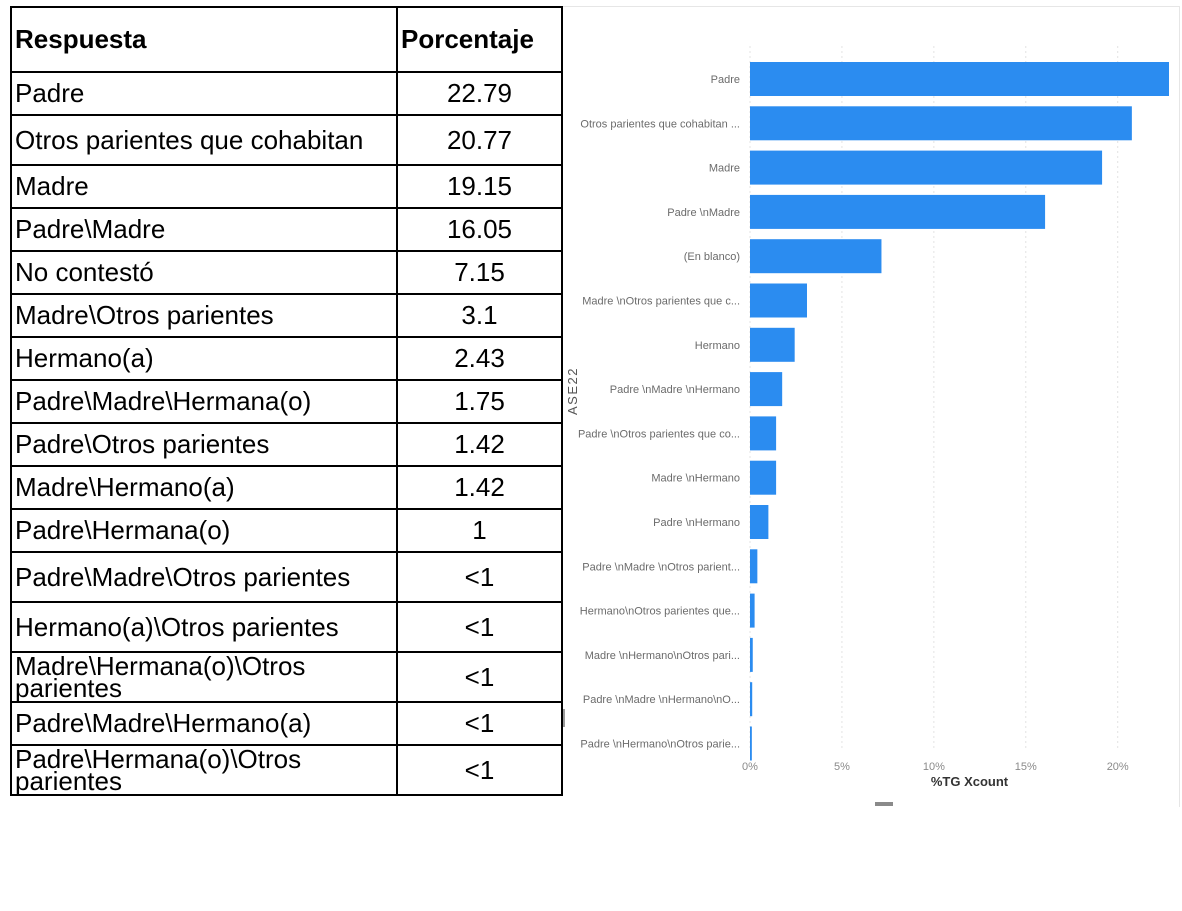  What do you see at coordinates (970, 781) in the screenshot?
I see `x-axis-title: %TG Xcount` at bounding box center [970, 781].